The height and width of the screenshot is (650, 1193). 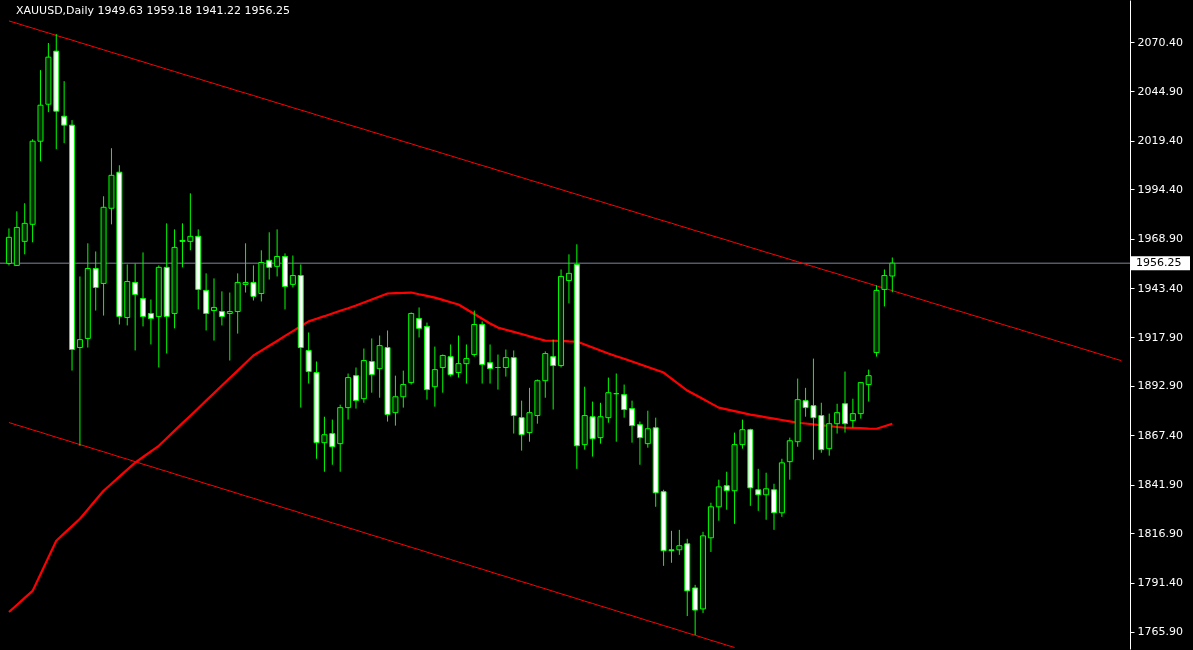 I want to click on y-tick-label: 2019.40, so click(x=1160, y=141).